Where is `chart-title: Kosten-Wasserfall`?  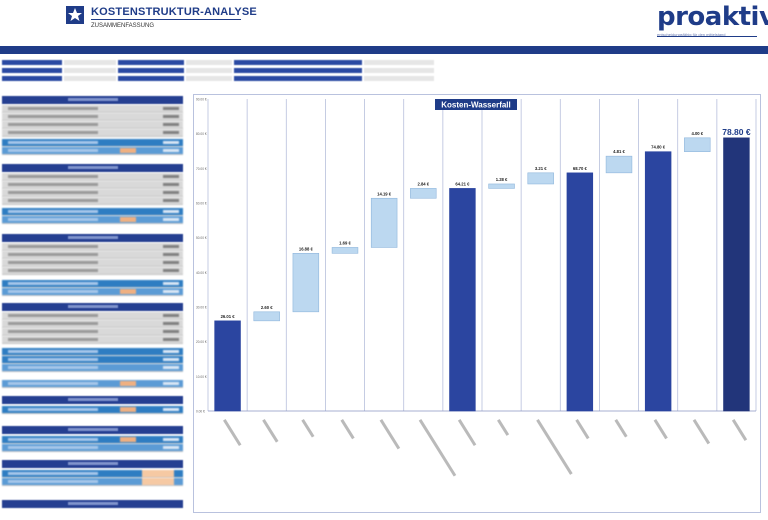 chart-title: Kosten-Wasserfall is located at coordinates (476, 105).